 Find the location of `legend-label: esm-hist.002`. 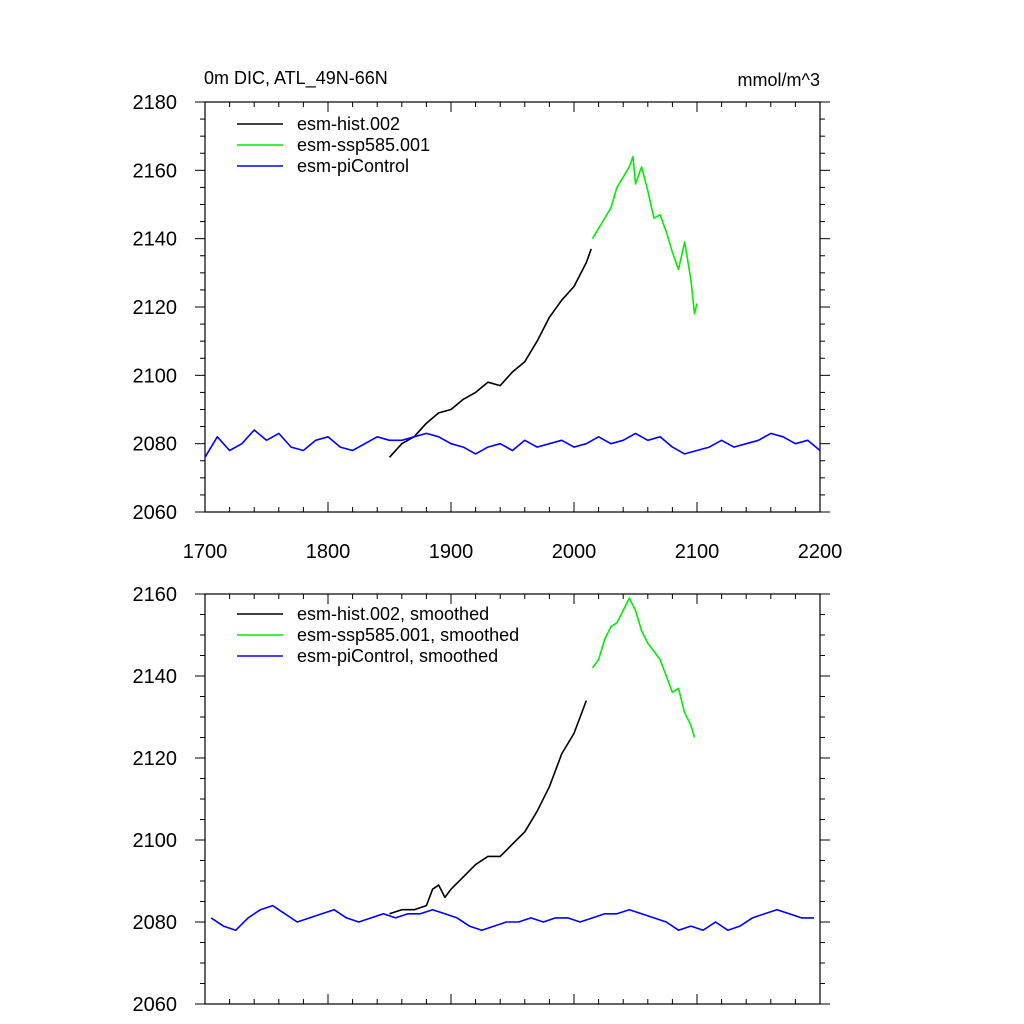

legend-label: esm-hist.002 is located at coordinates (348, 124).